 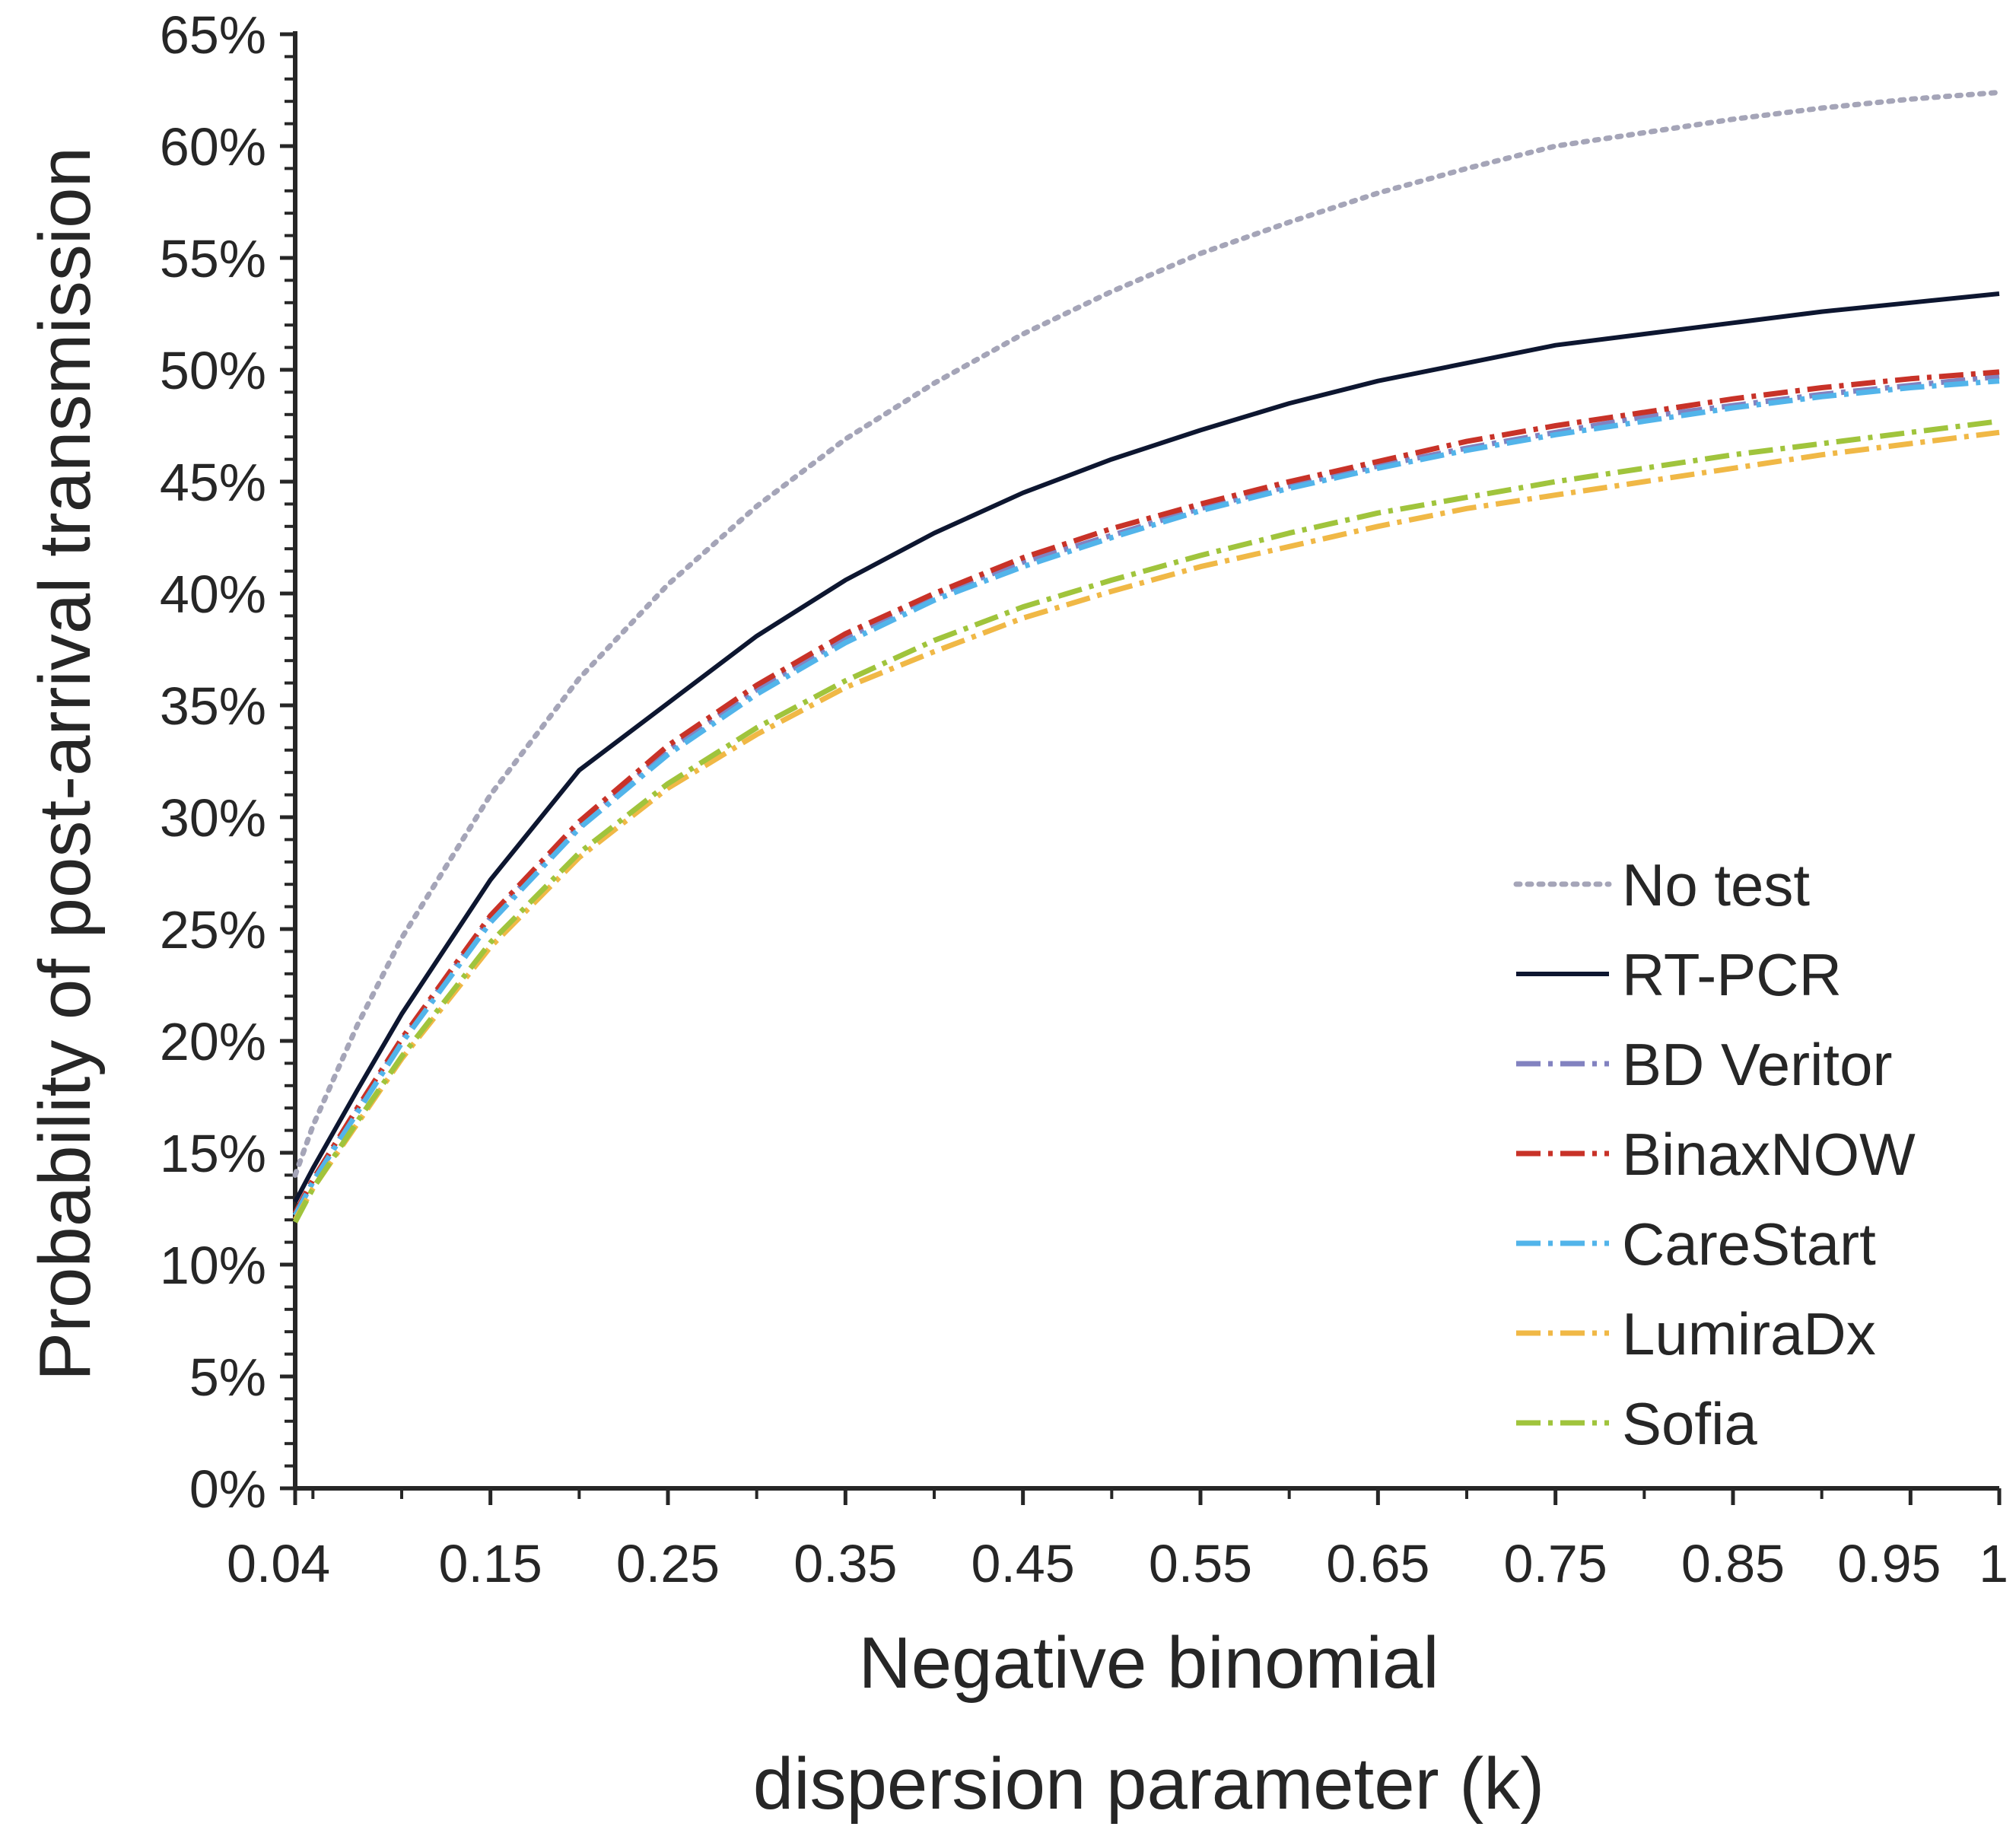 What do you see at coordinates (213, 482) in the screenshot?
I see `y-tick-label: 45%` at bounding box center [213, 482].